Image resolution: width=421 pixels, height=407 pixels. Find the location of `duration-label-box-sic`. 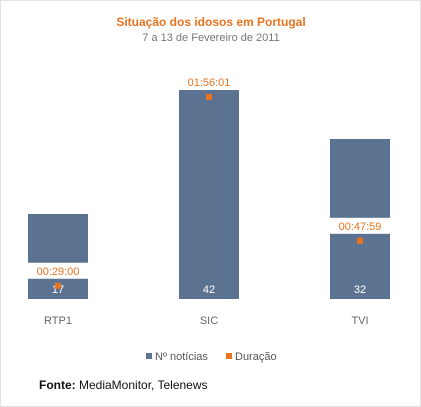

duration-label-box-sic is located at coordinates (209, 82).